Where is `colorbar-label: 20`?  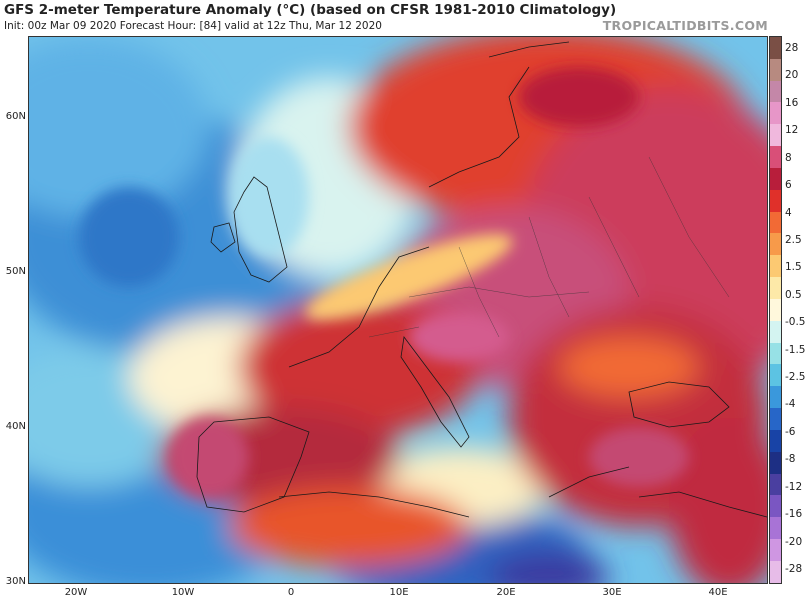 colorbar-label: 20 is located at coordinates (792, 75).